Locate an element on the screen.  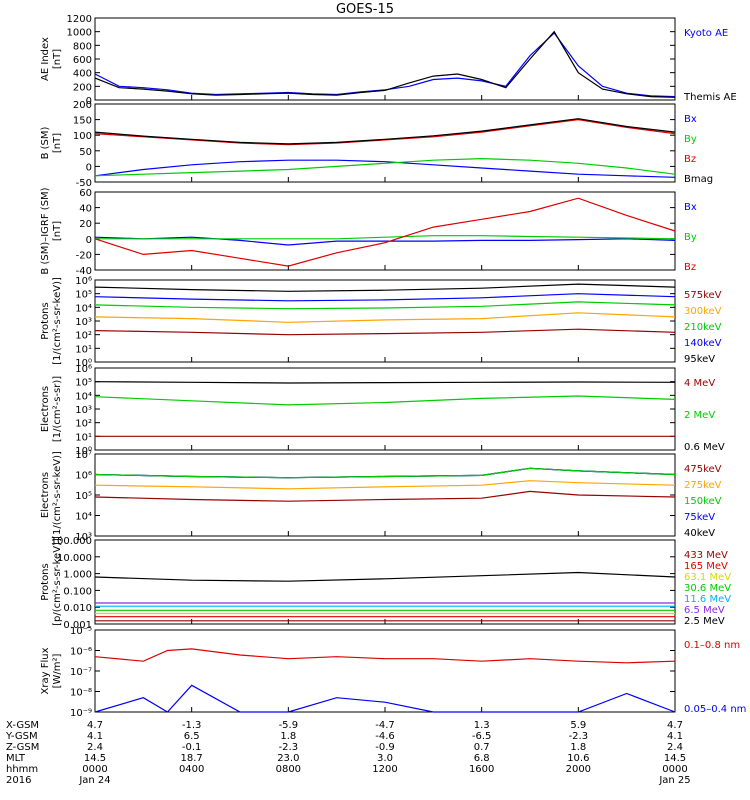
ylabel: [1/(cm²-s-sr)] is located at coordinates (57, 409).